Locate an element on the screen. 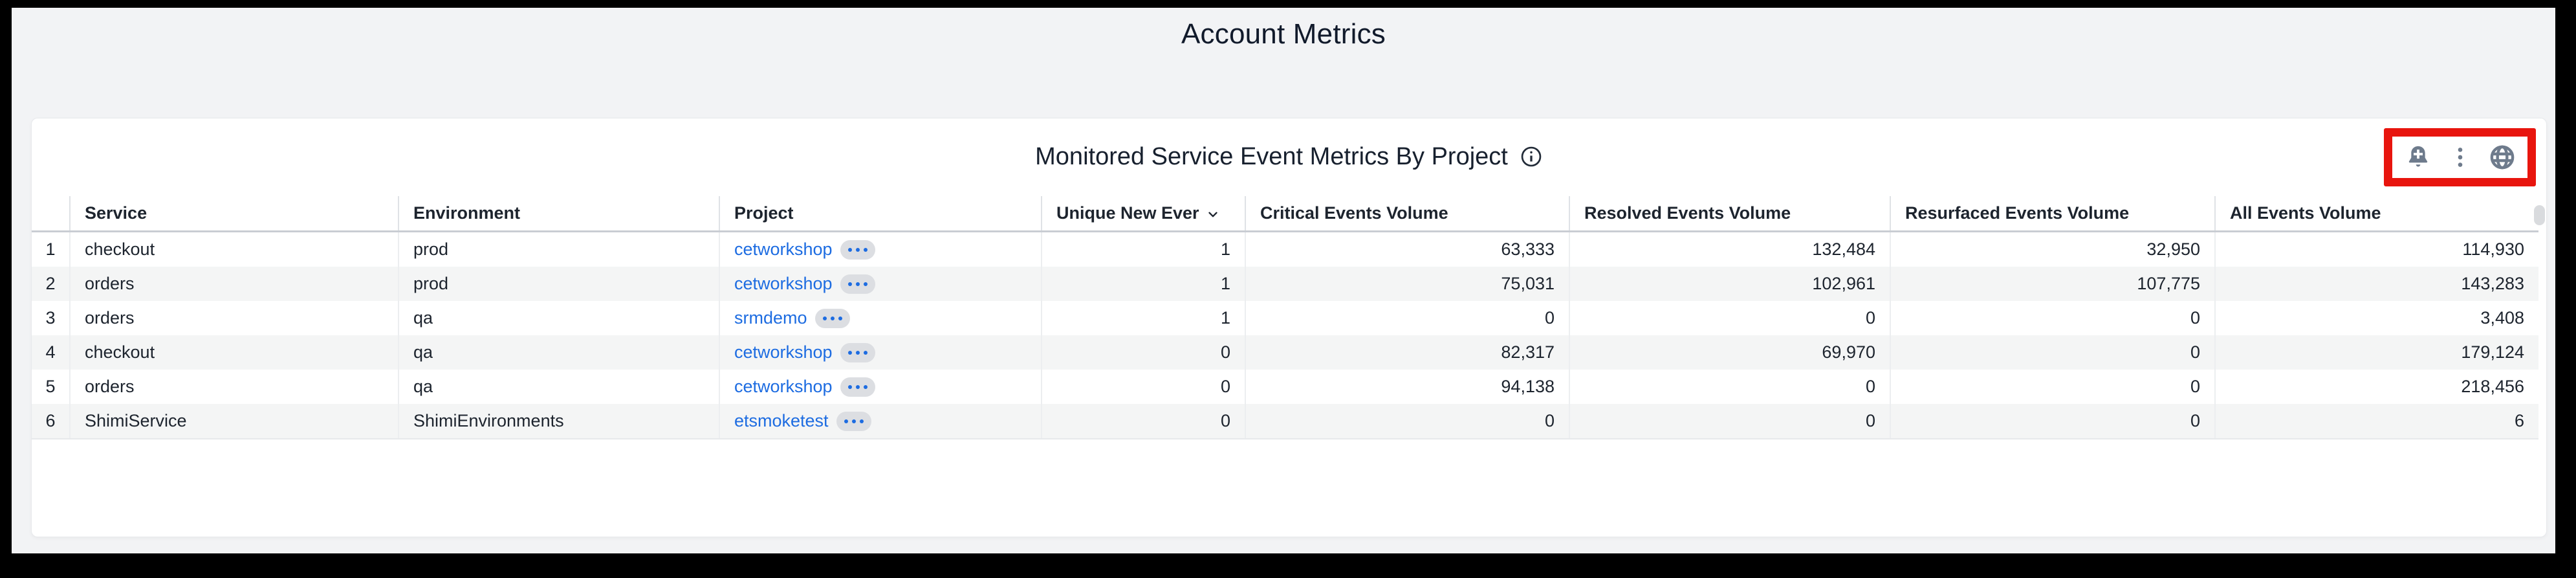 Image resolution: width=2576 pixels, height=578 pixels. row-number: 2 is located at coordinates (51, 284).